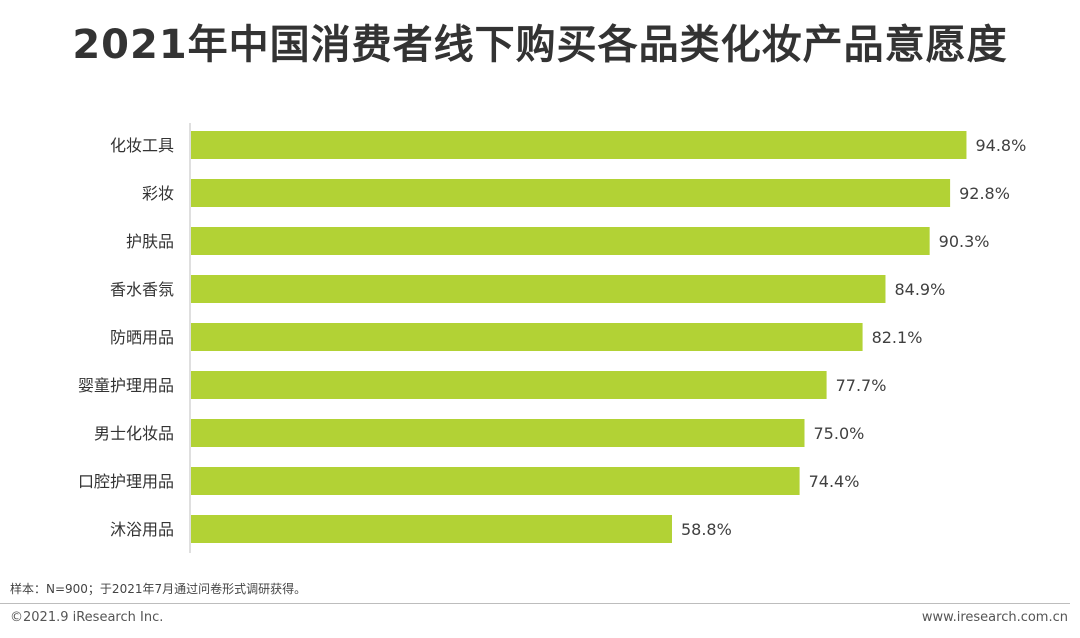 The image size is (1080, 638). Describe the element at coordinates (834, 481) in the screenshot. I see `value-label: 74.4%` at that location.